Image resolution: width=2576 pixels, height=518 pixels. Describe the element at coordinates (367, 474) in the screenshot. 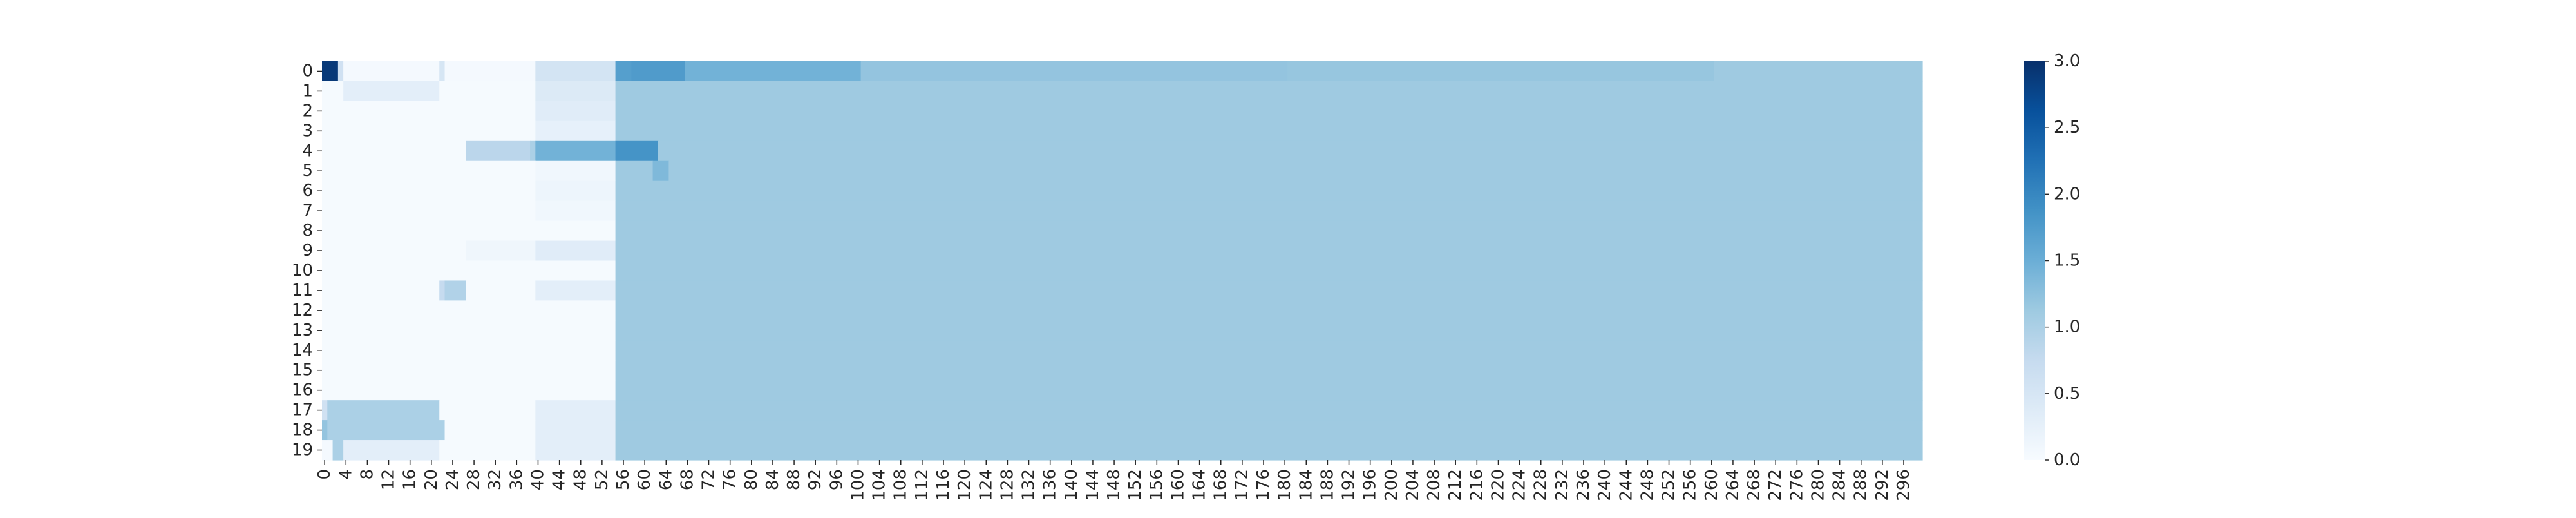

I see `column-tick-label: 8` at that location.